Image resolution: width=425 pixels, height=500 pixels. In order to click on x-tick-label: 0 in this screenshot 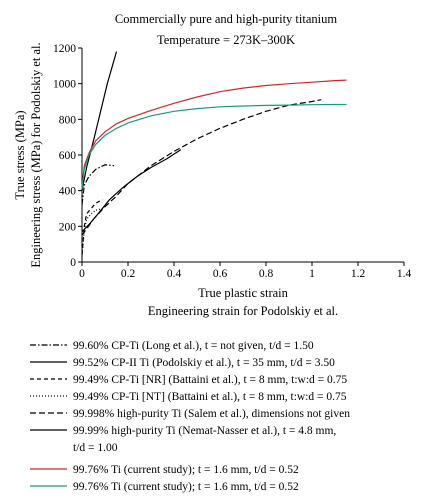, I will do `click(82, 274)`.